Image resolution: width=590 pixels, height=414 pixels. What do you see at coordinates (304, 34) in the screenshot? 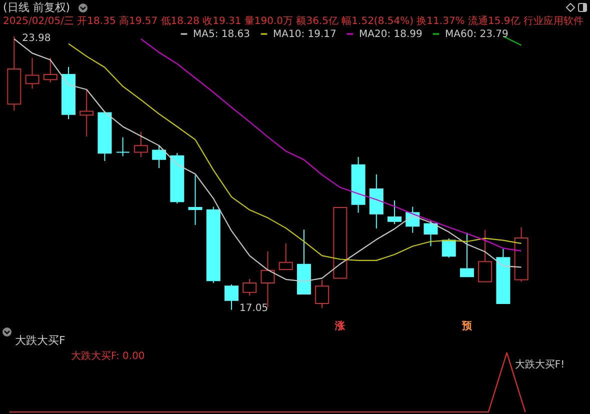
I see `legend-label: MA10: 19.17` at bounding box center [304, 34].